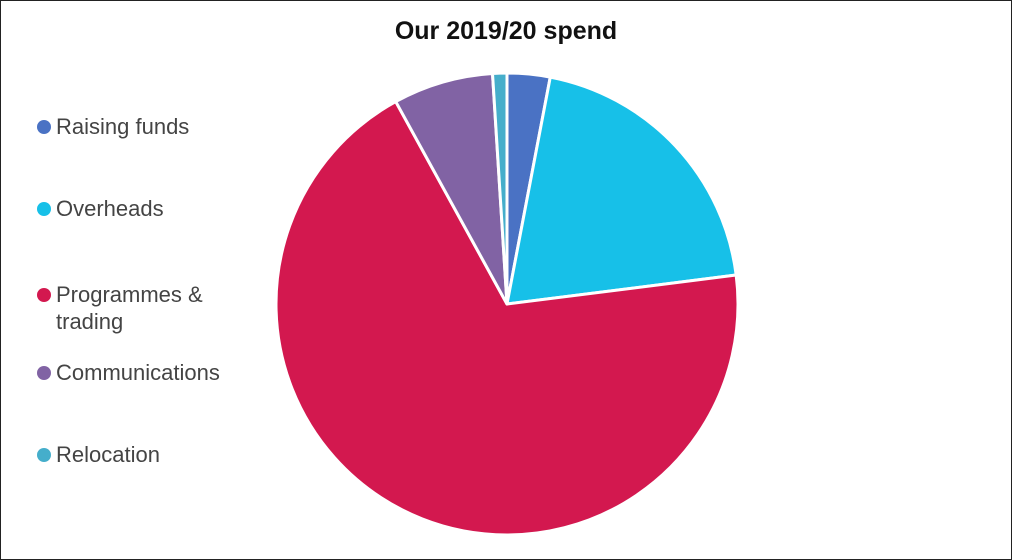  Describe the element at coordinates (506, 31) in the screenshot. I see `chart-title: Our 2019/20 spend` at that location.